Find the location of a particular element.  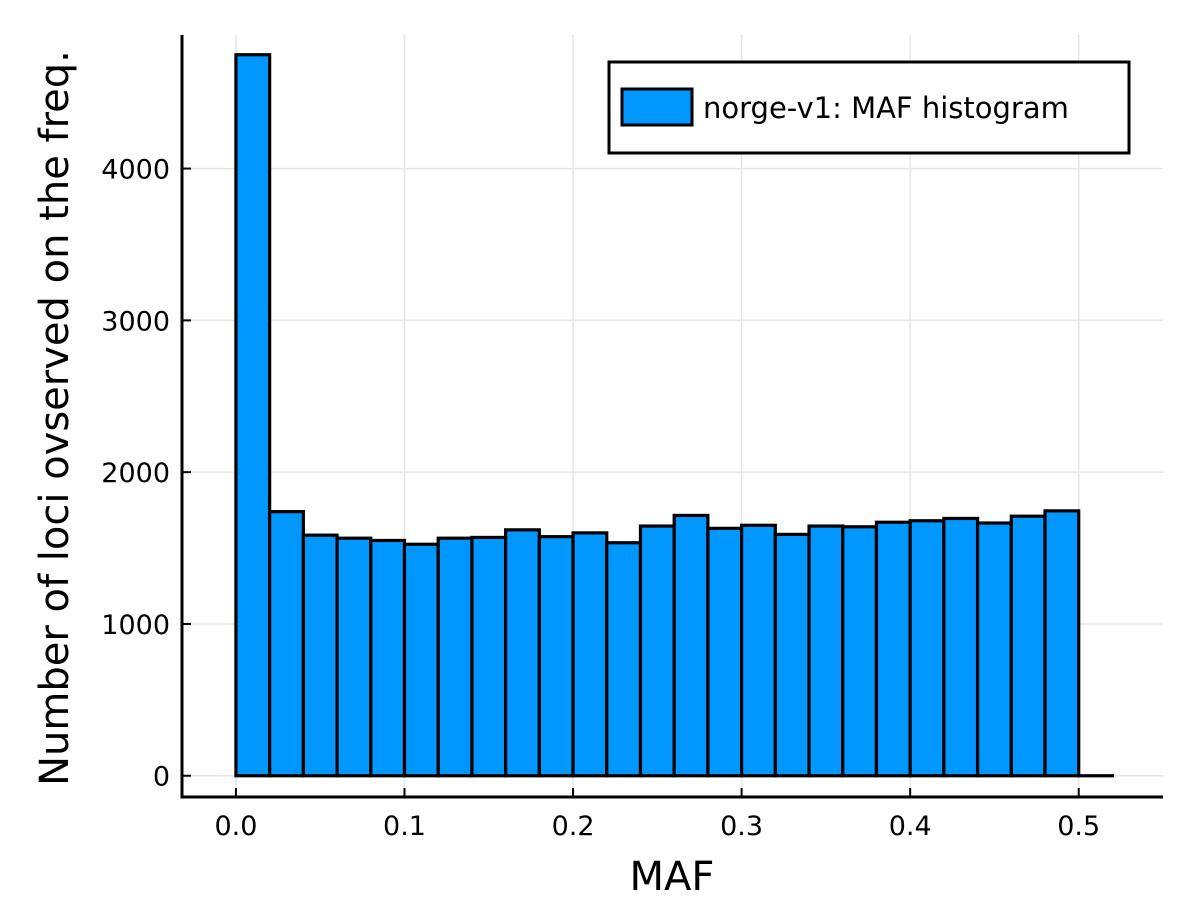

x-tick-label: 0.5 is located at coordinates (1078, 826).